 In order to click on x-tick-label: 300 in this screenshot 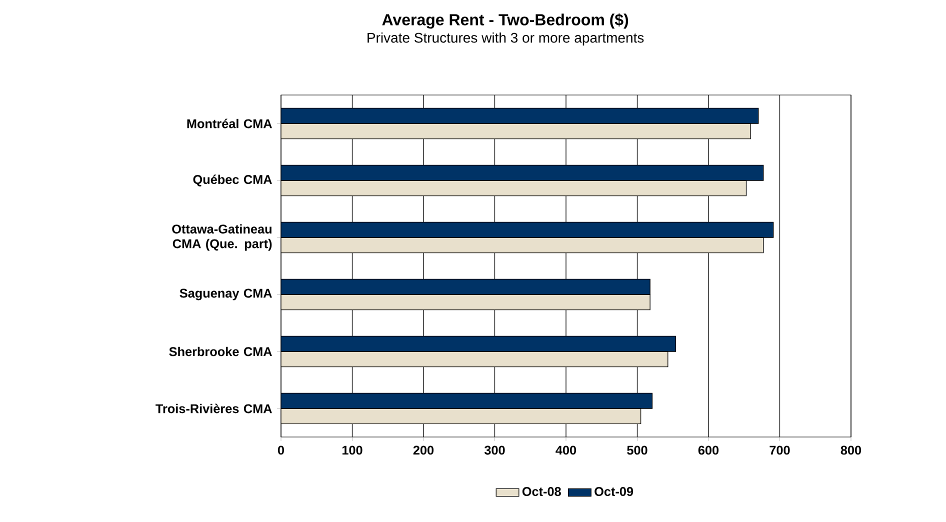, I will do `click(494, 450)`.